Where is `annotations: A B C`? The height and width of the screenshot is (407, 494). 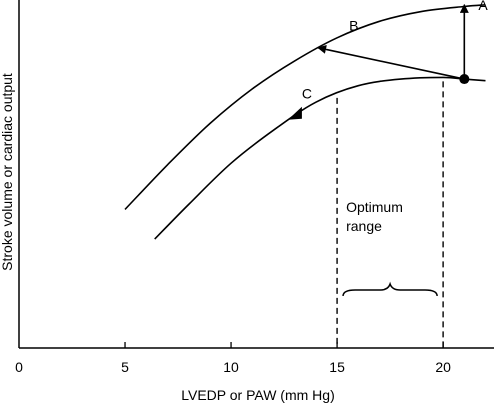 annotations: A B C is located at coordinates (387, 60).